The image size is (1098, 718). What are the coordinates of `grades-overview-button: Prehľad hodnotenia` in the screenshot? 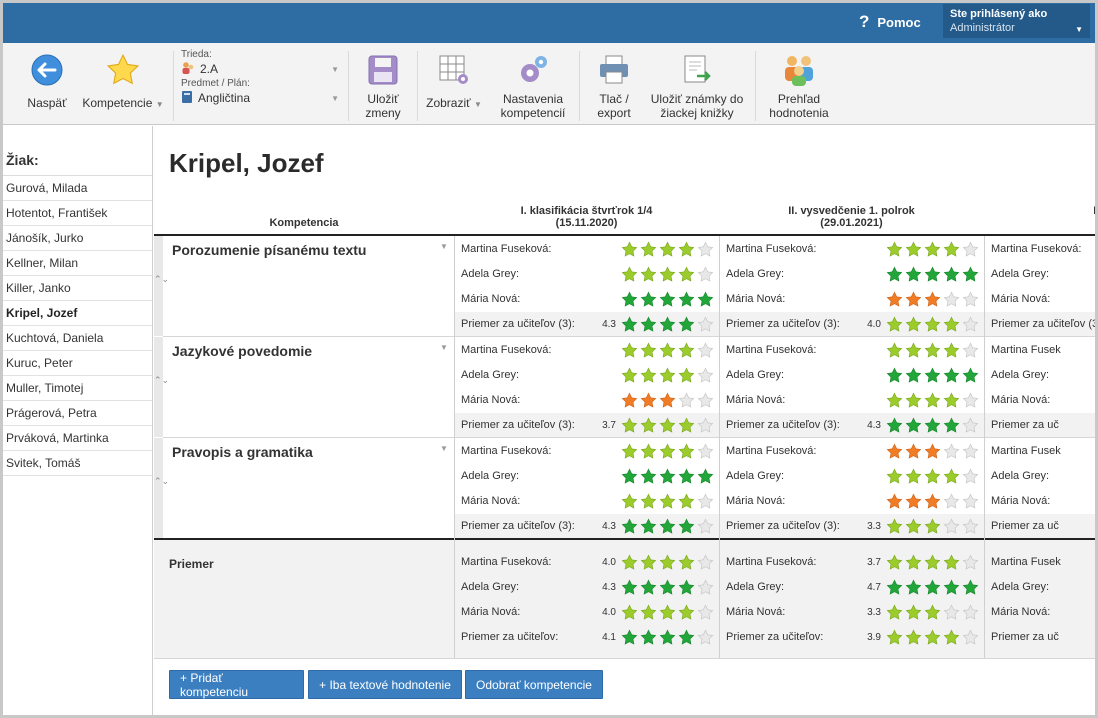 It's located at (799, 84).